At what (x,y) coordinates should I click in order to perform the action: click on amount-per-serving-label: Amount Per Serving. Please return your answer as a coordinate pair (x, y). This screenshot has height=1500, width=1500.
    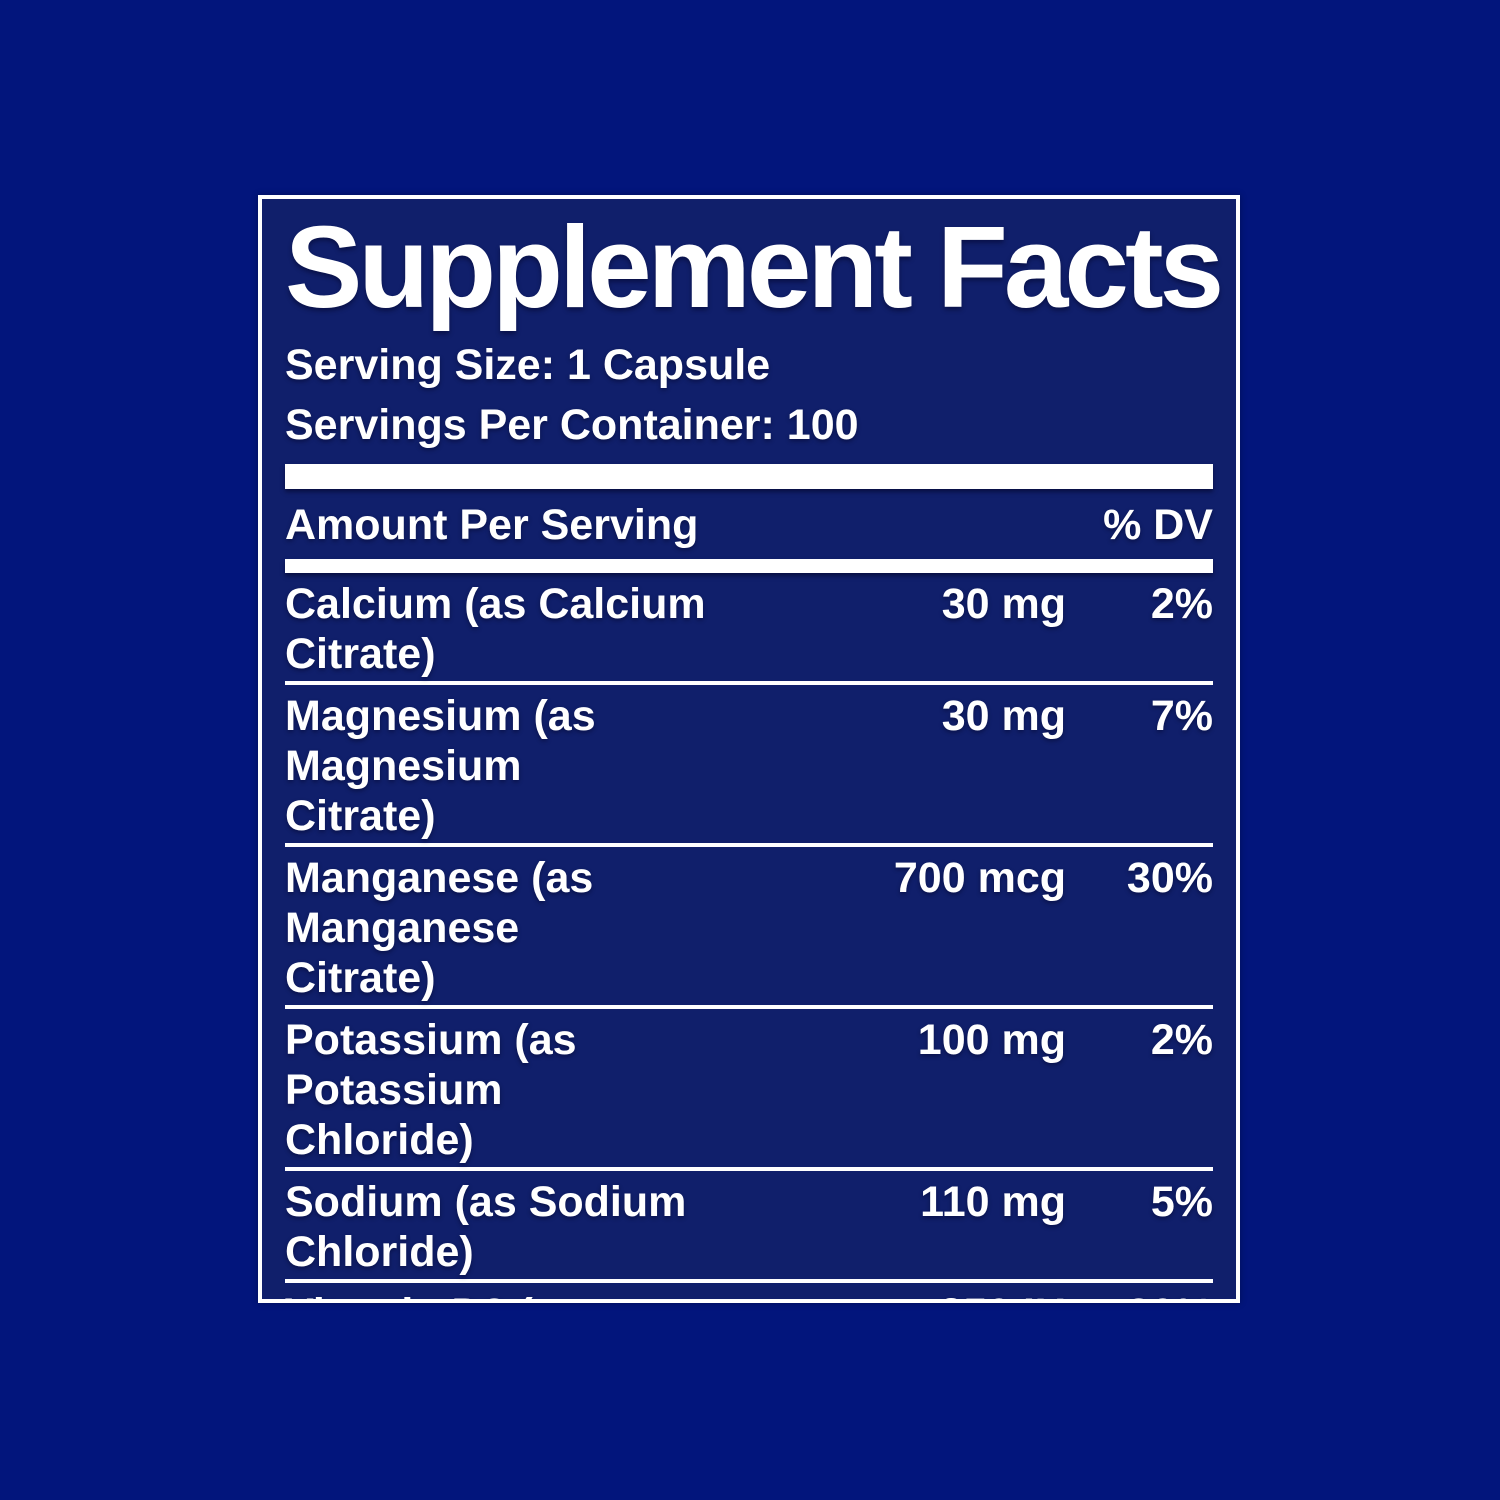
    Looking at the image, I should click on (492, 524).